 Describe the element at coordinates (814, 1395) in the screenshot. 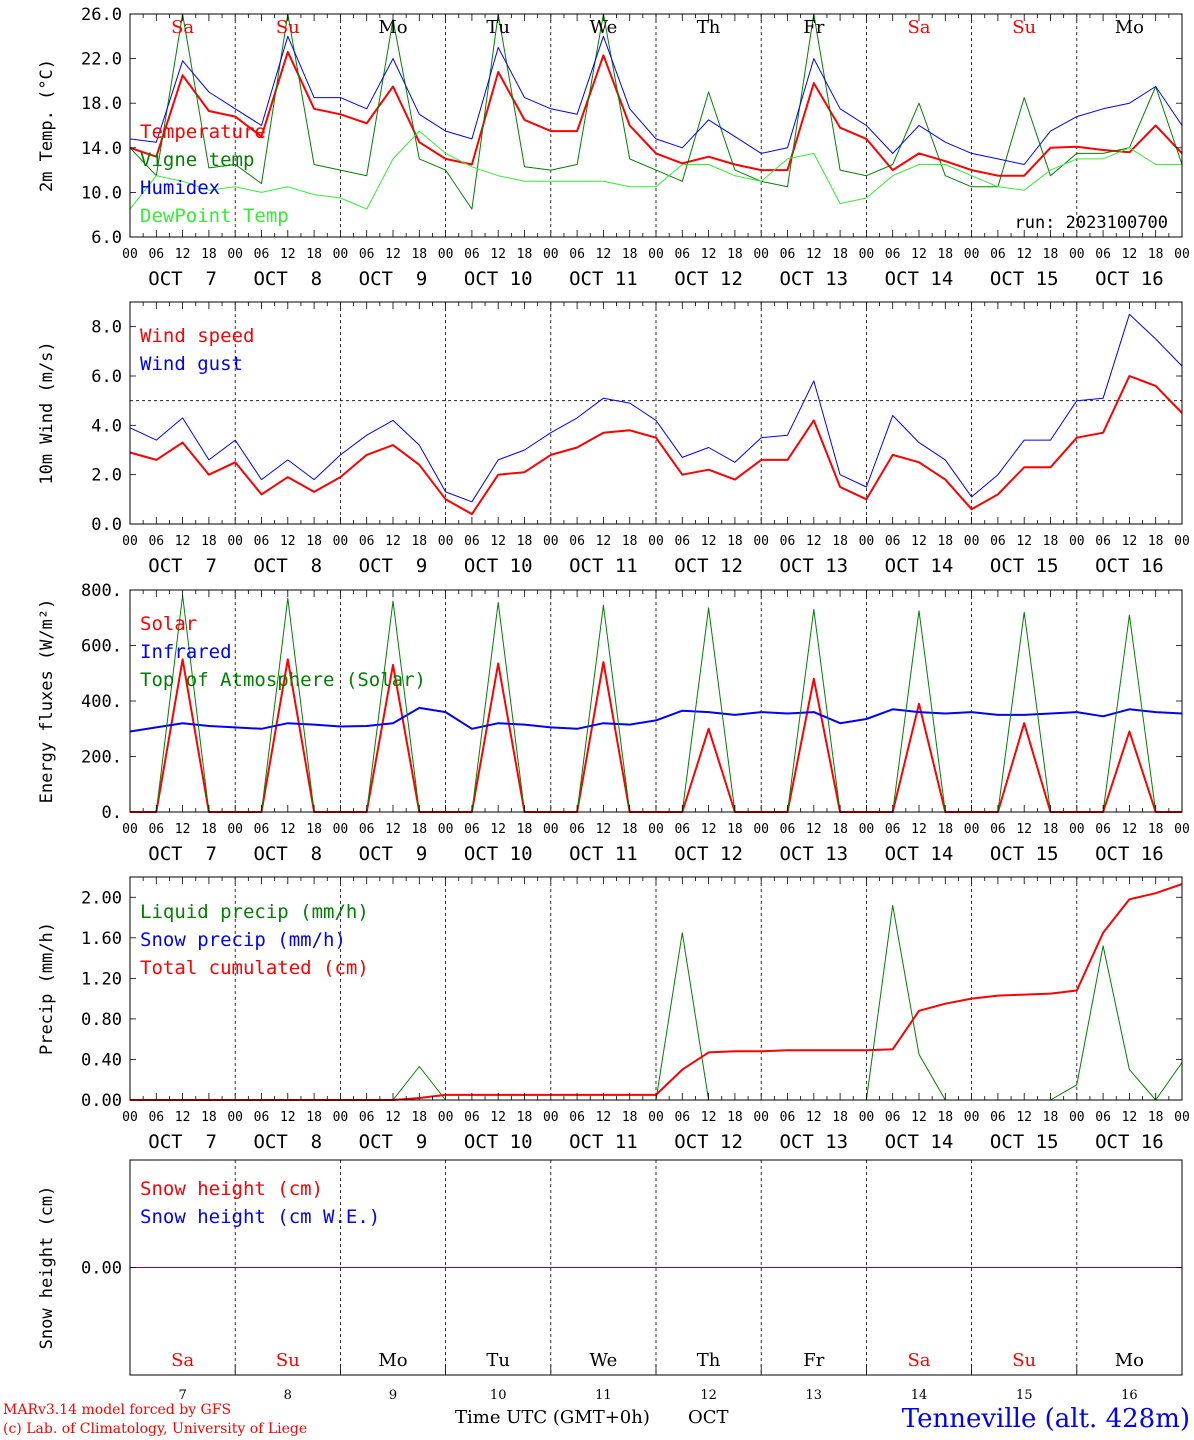

I see `day-number-label: 13` at that location.